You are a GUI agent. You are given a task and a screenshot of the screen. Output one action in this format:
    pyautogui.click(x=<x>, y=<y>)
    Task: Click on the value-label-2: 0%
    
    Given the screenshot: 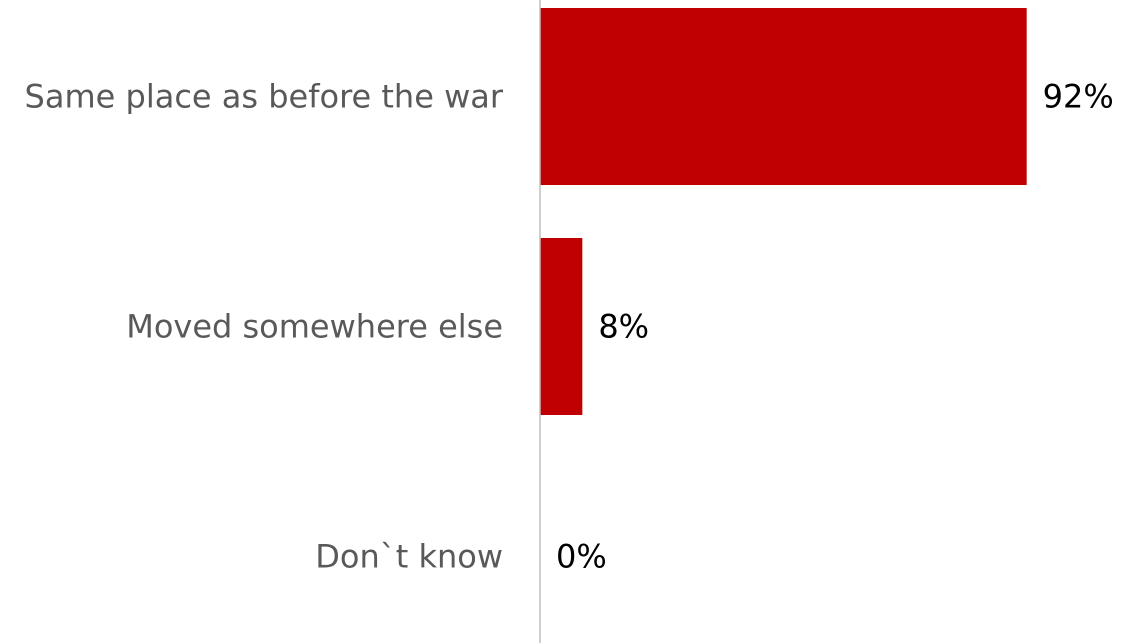 What is the action you would take?
    pyautogui.click(x=581, y=557)
    